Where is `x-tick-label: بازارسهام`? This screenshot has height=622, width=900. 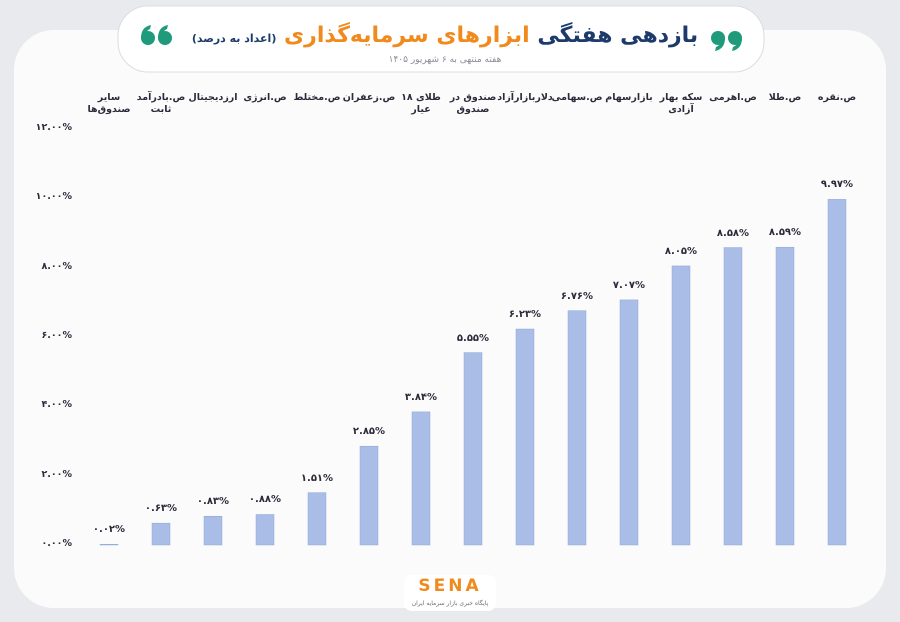 x-tick-label: بازارسهام is located at coordinates (629, 97).